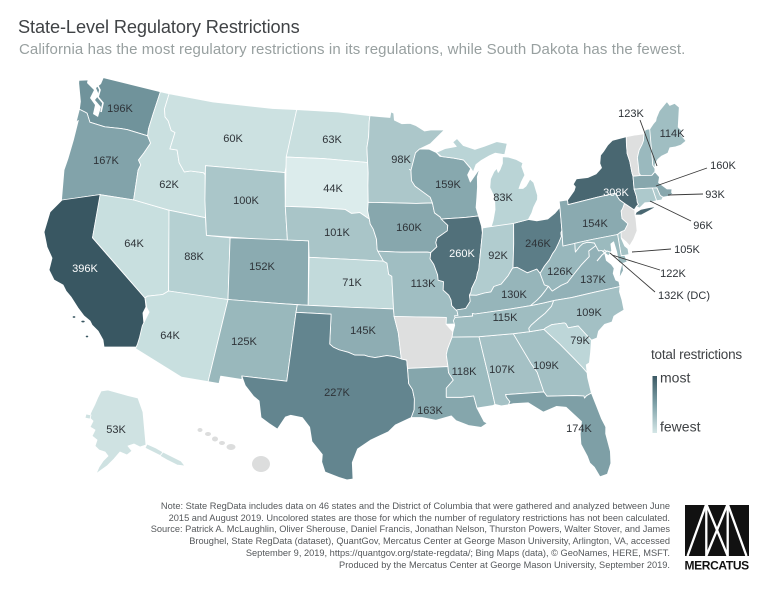  Describe the element at coordinates (116, 430) in the screenshot. I see `svg-text: 53K` at that location.